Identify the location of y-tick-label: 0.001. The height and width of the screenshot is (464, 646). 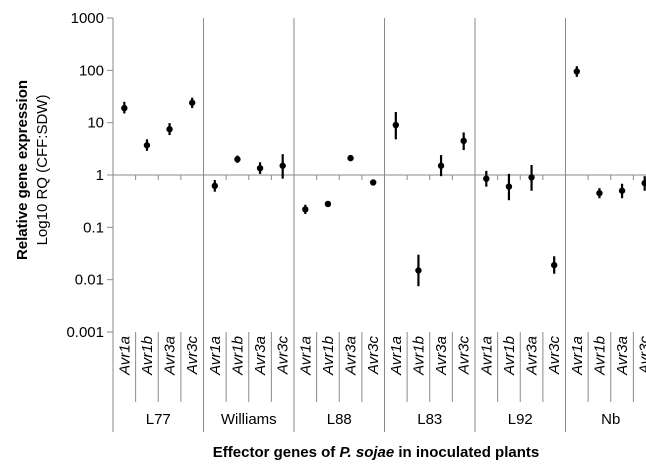
(85, 332).